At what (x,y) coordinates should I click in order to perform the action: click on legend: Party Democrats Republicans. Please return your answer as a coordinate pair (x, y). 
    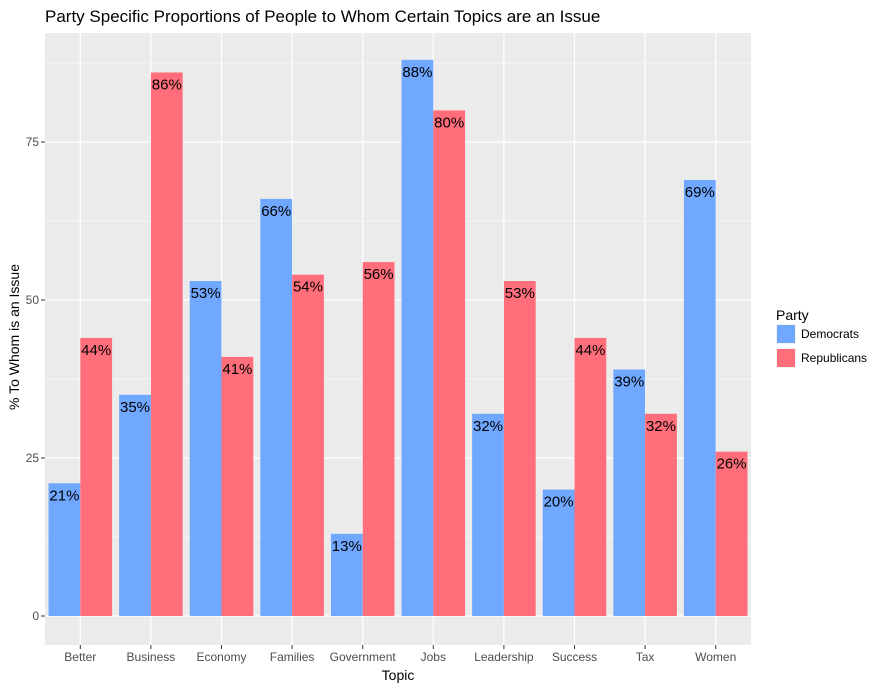
    Looking at the image, I should click on (821, 337).